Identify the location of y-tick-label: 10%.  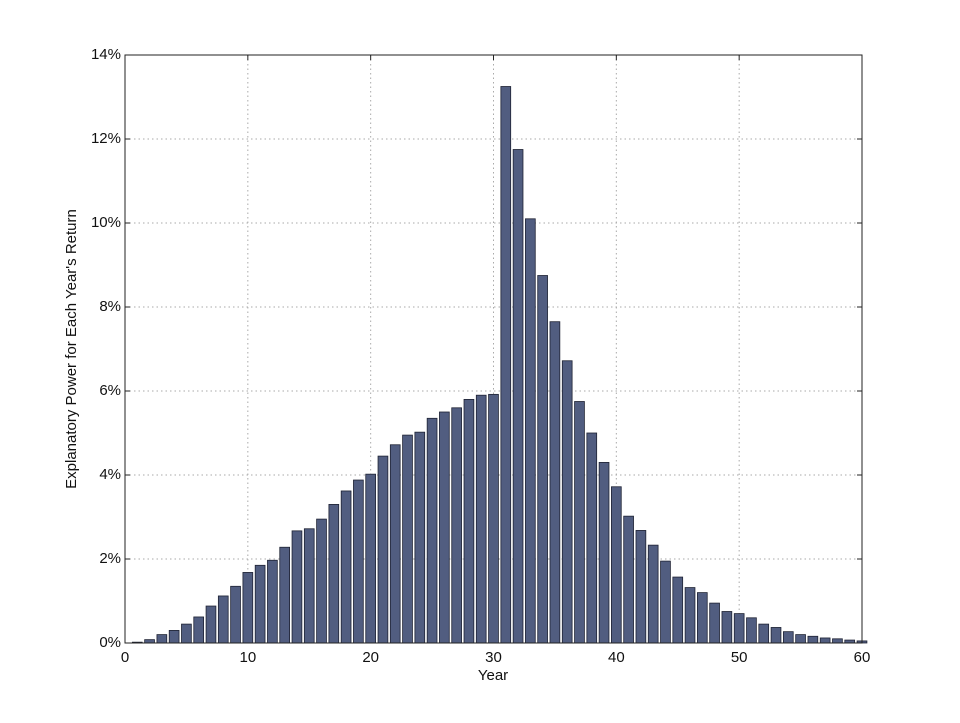
(106, 222).